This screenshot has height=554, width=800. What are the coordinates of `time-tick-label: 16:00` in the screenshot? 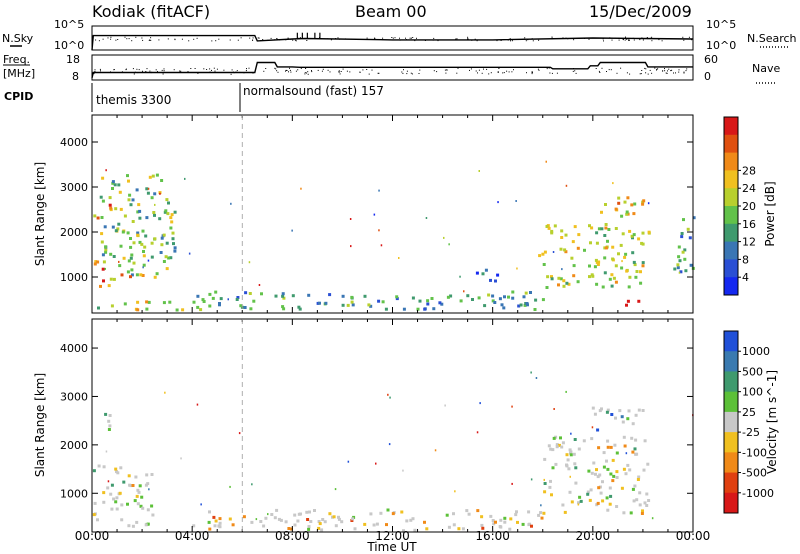 It's located at (492, 536).